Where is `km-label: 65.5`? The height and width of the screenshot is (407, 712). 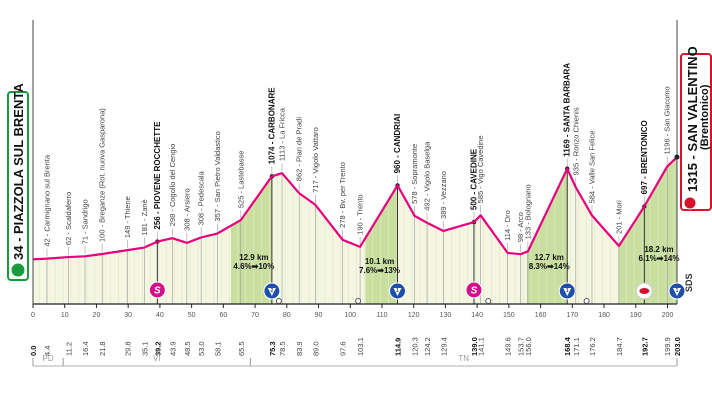
km-label: 65.5 is located at coordinates (241, 348).